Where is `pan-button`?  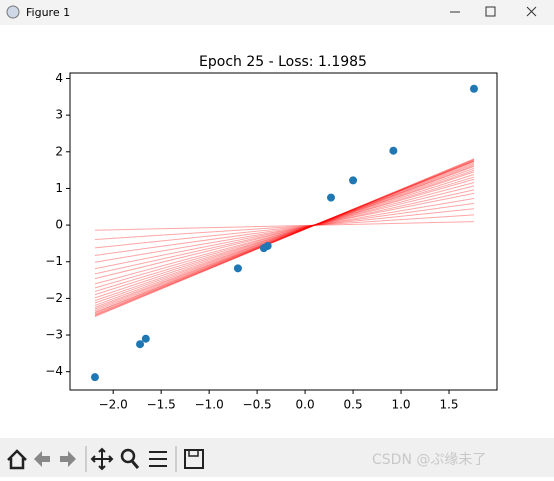 pan-button is located at coordinates (102, 459).